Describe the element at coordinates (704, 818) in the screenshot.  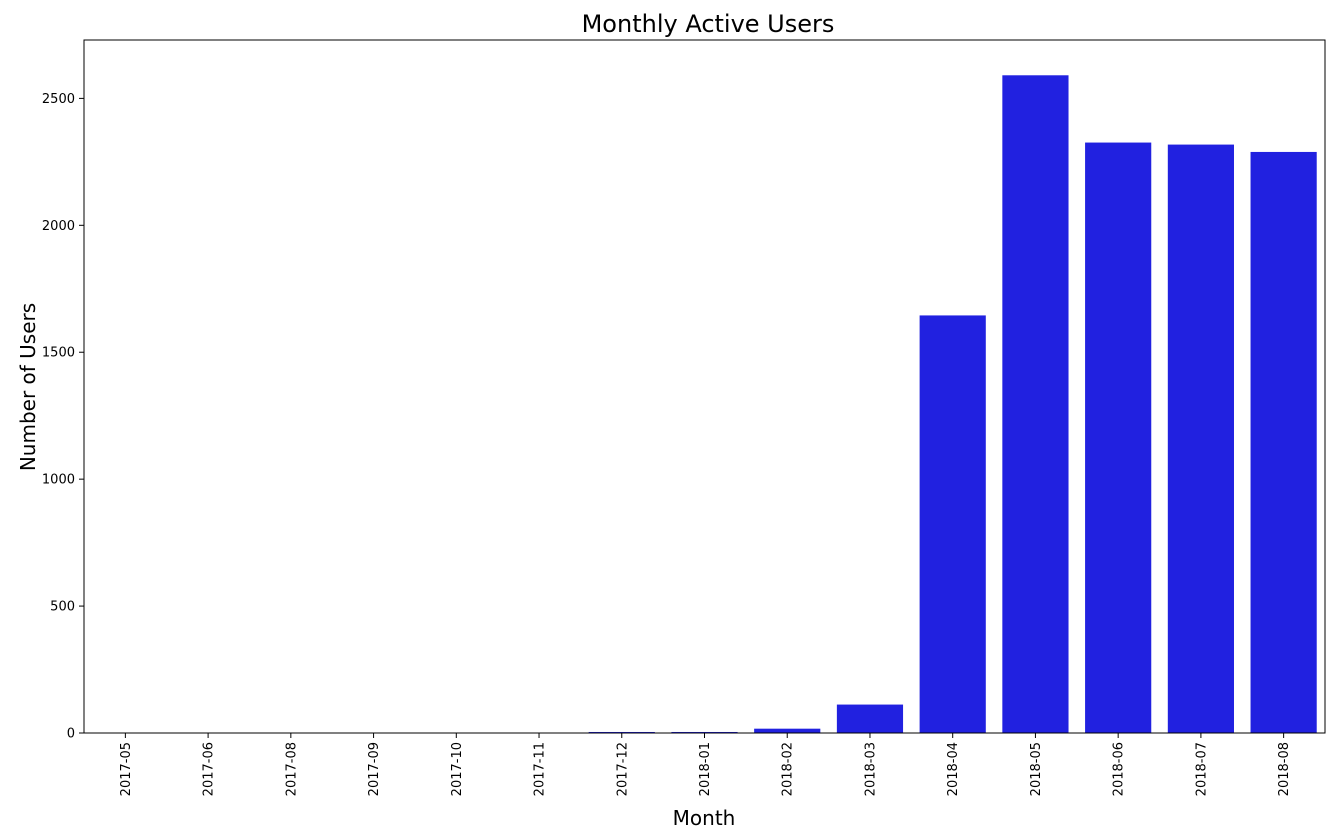
I see `x-axis-title: Month` at that location.